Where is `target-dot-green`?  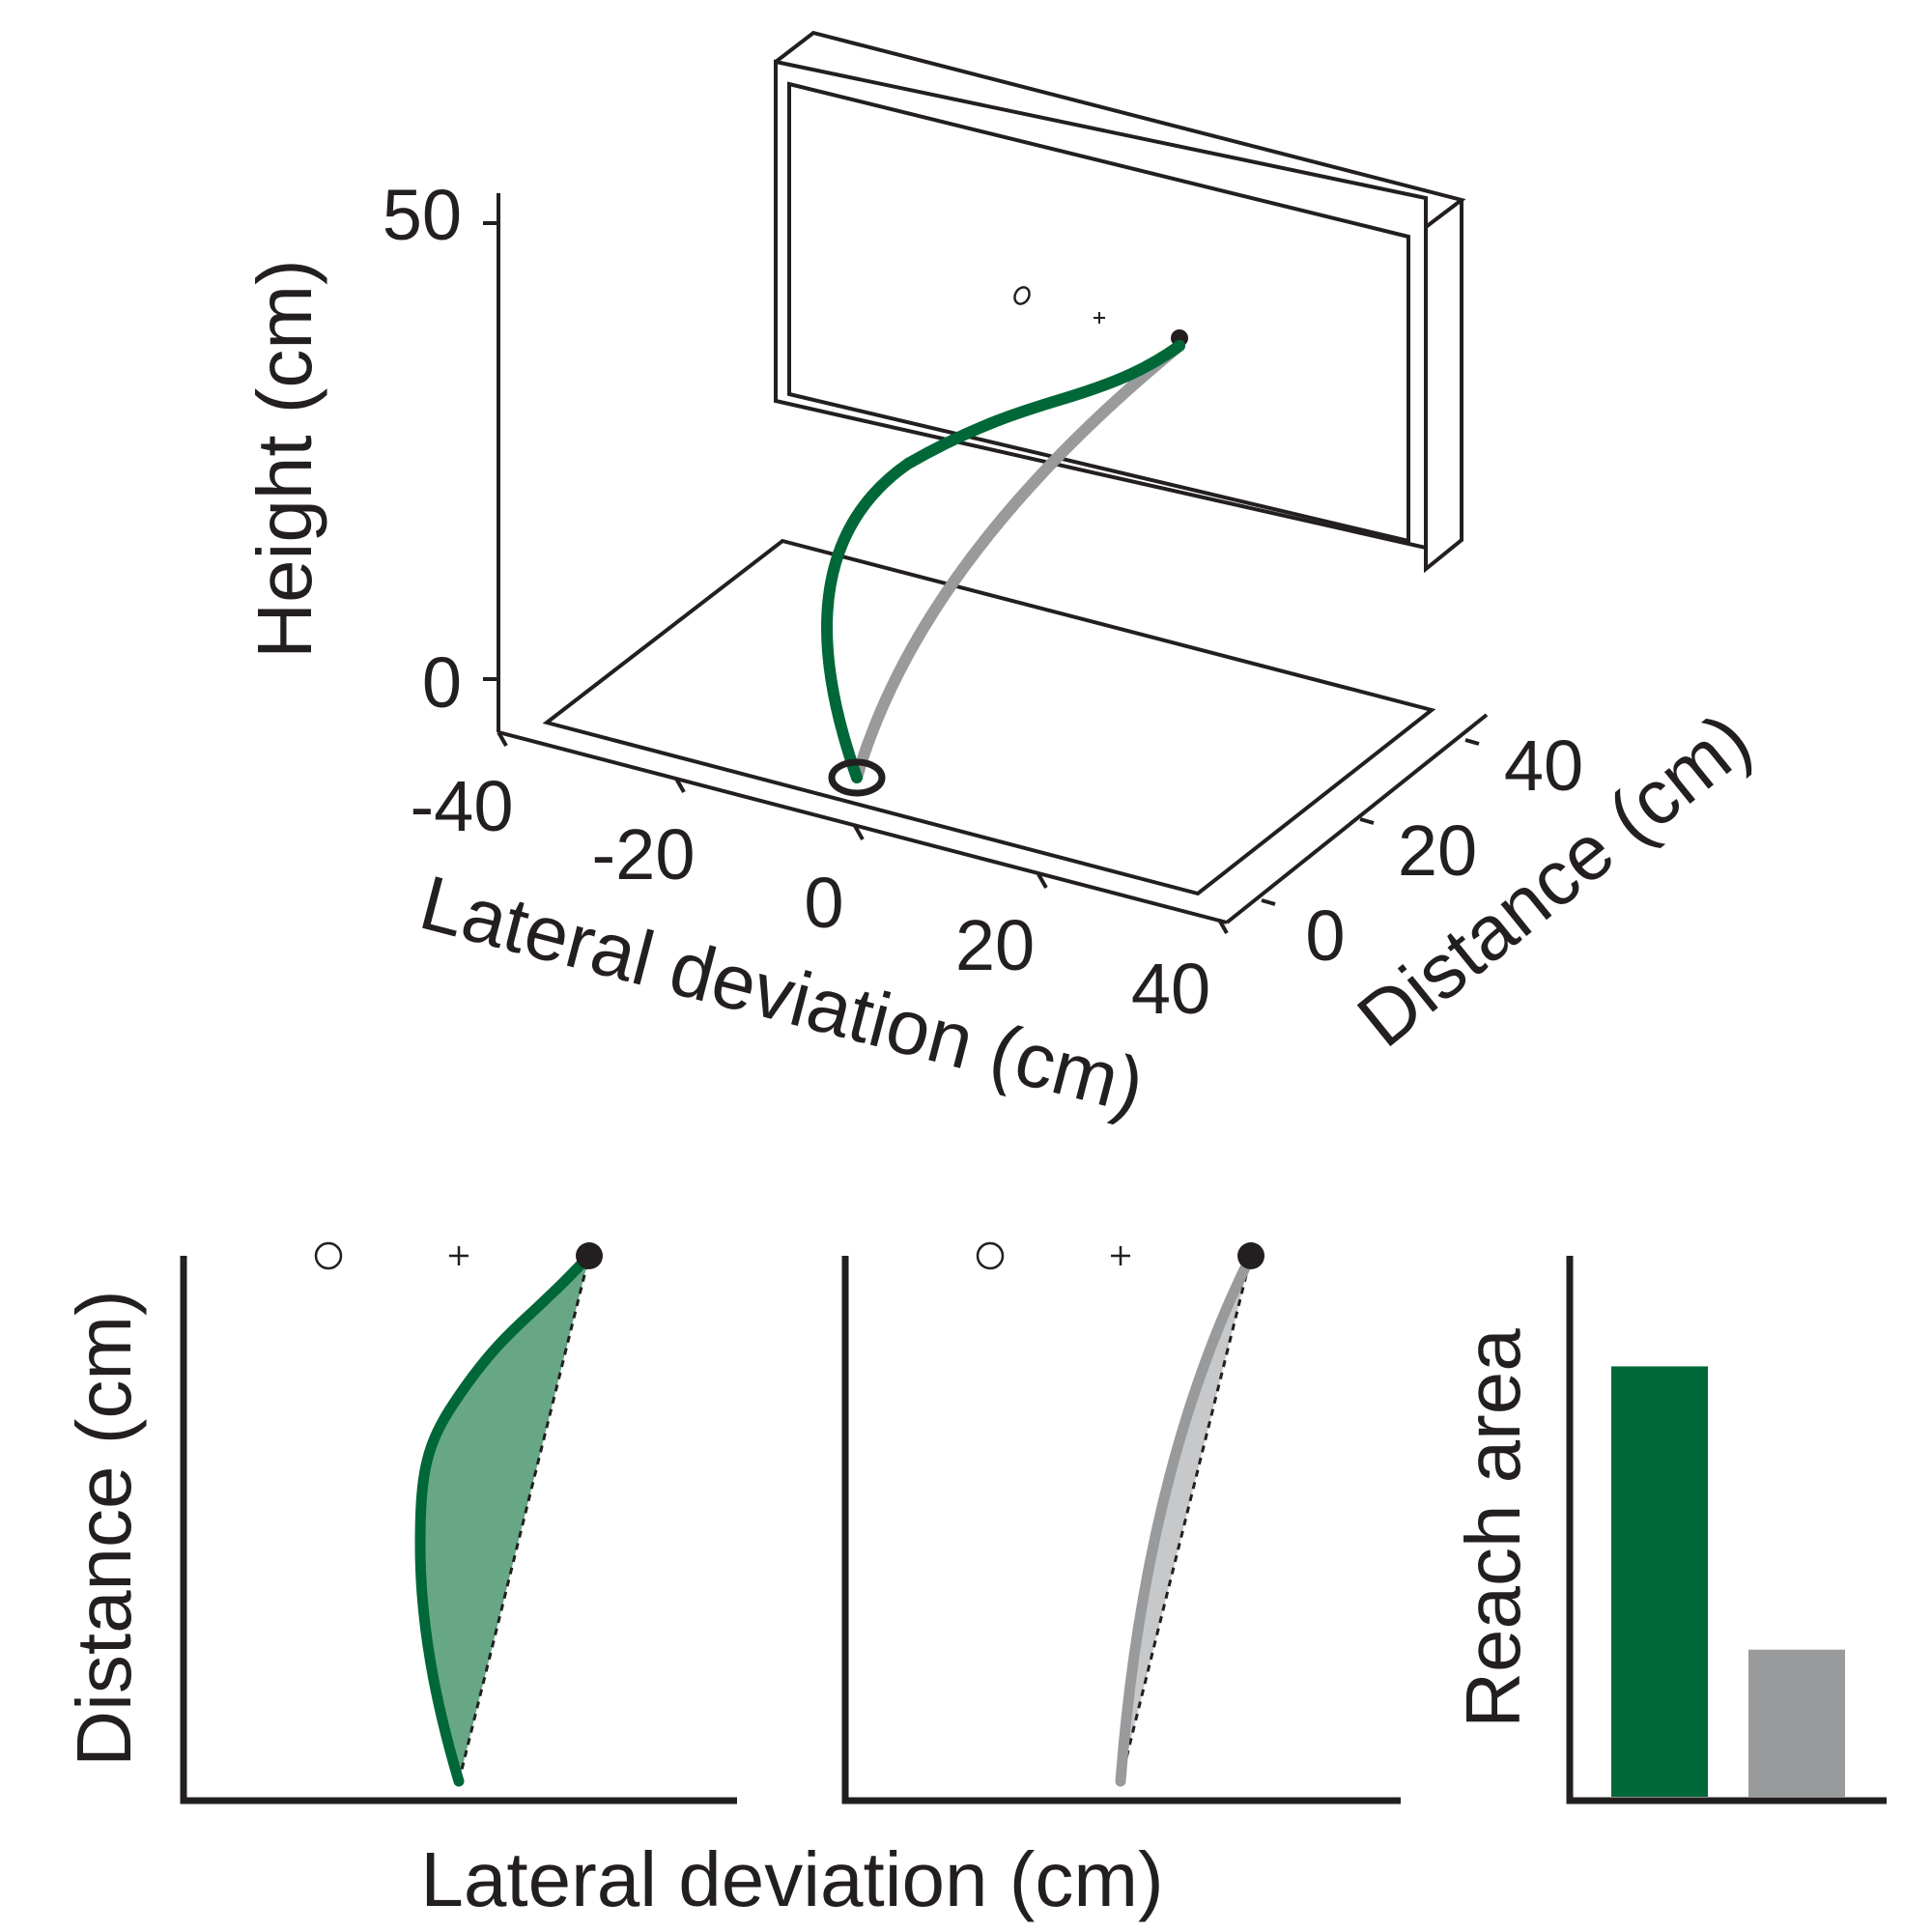 target-dot-green is located at coordinates (589, 1255).